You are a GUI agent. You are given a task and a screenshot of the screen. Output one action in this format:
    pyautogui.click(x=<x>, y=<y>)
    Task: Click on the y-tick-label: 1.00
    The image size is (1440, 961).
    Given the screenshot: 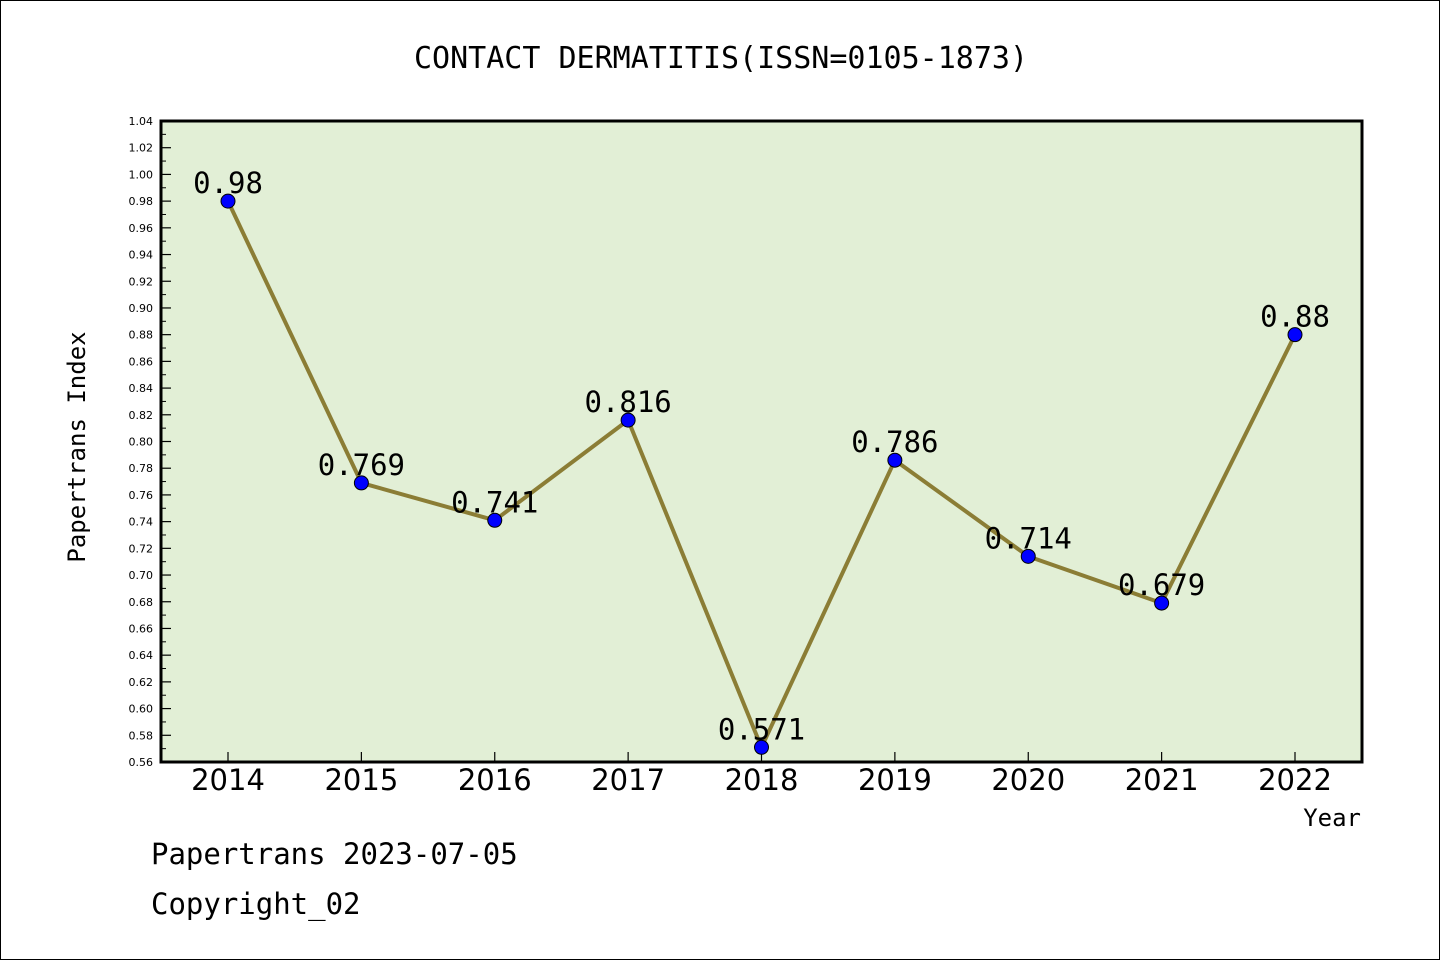 What is the action you would take?
    pyautogui.click(x=141, y=174)
    